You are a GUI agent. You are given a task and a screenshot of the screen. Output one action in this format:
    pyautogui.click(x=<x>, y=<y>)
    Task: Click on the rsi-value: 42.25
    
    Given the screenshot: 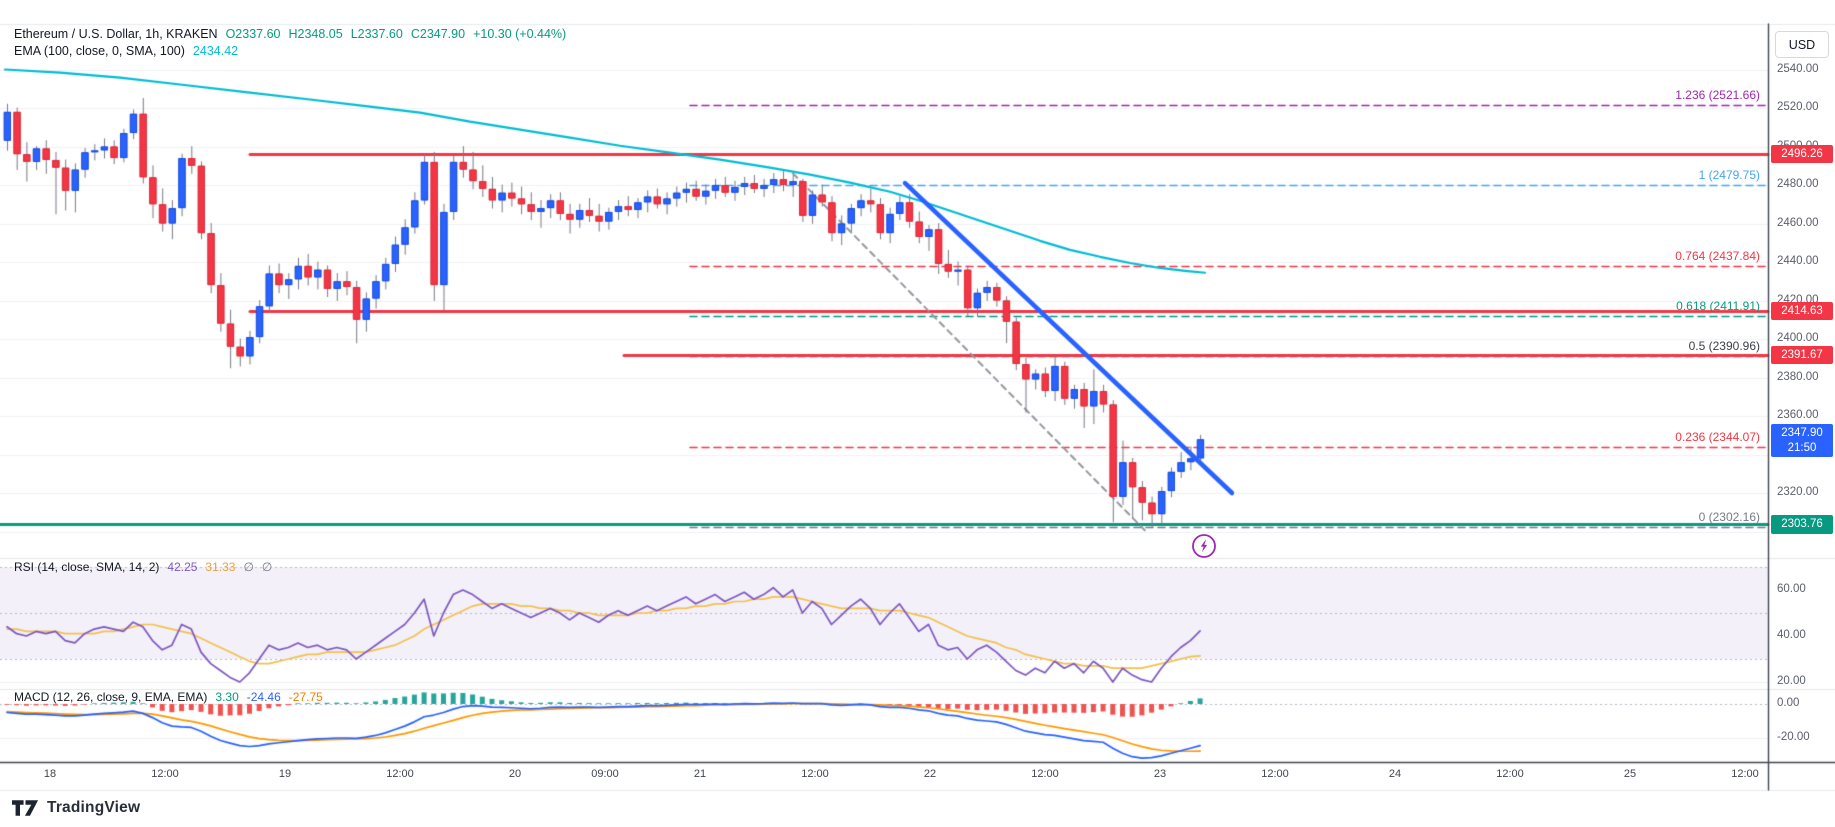 What is the action you would take?
    pyautogui.click(x=182, y=567)
    